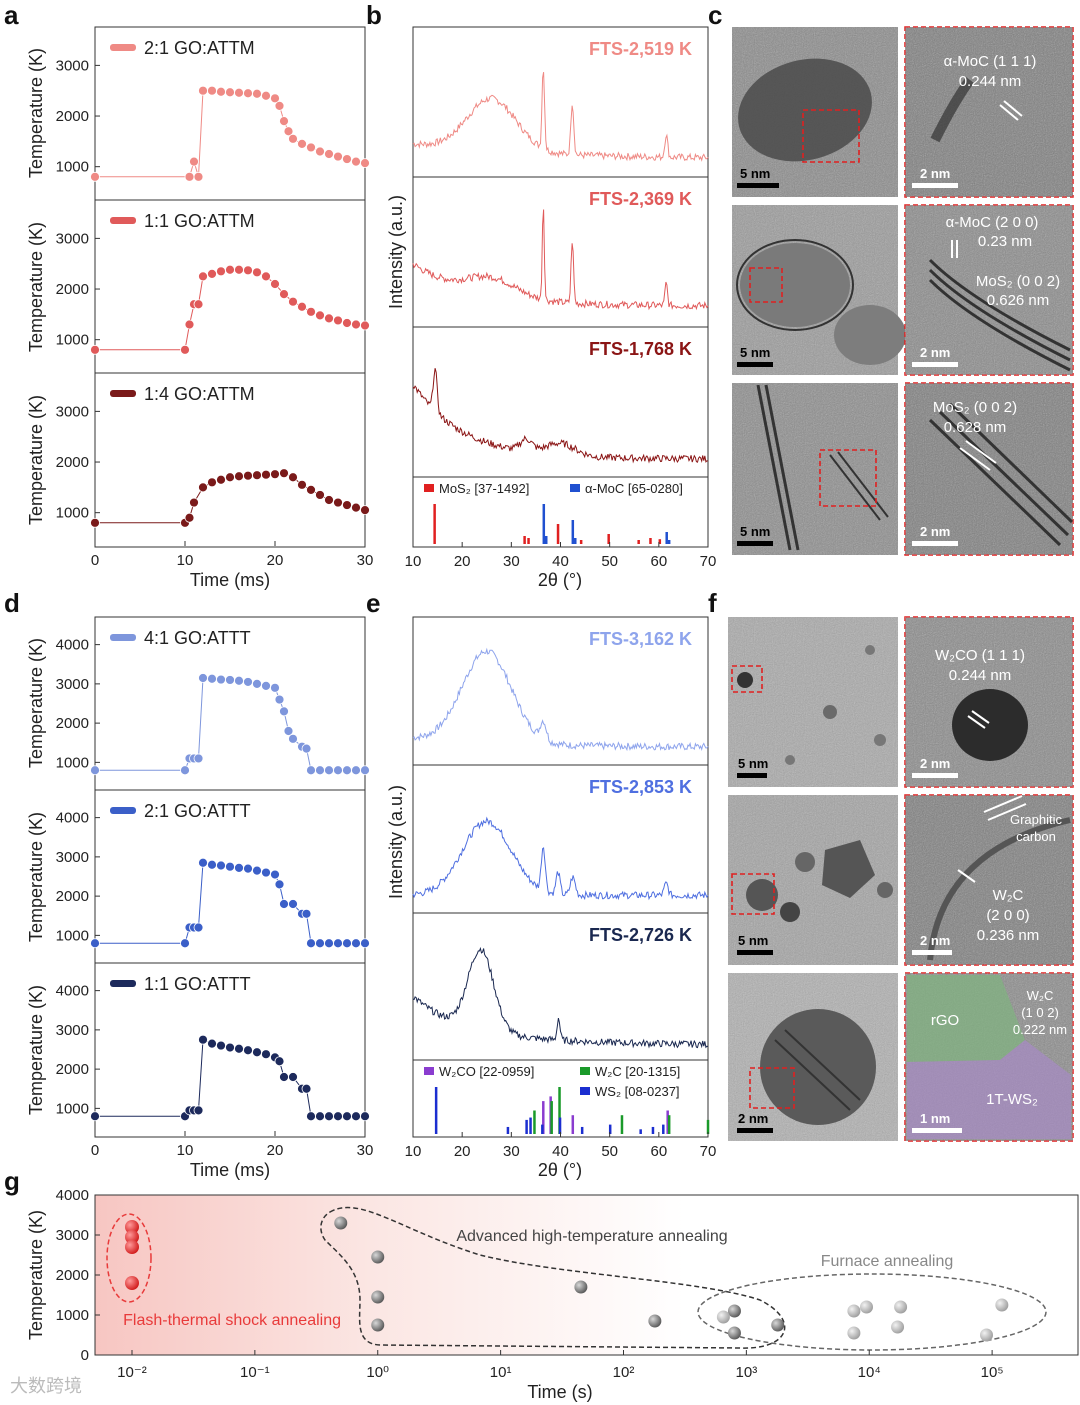 This screenshot has width=1080, height=1405. I want to click on legend-label: 1:1 GO:ATTM, so click(199, 221).